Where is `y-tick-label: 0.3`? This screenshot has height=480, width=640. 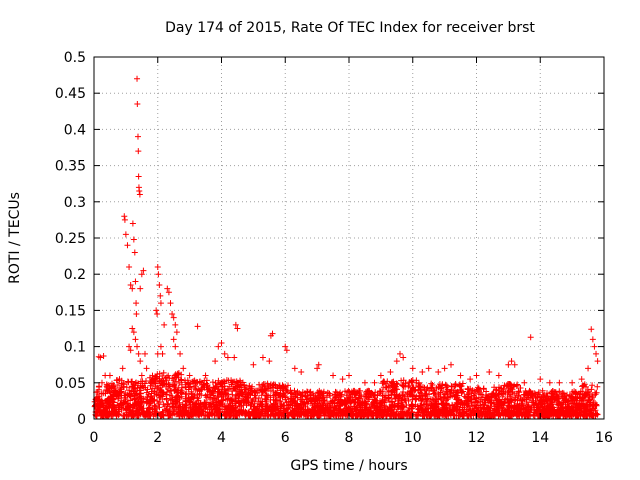 y-tick-label: 0.3 is located at coordinates (75, 203).